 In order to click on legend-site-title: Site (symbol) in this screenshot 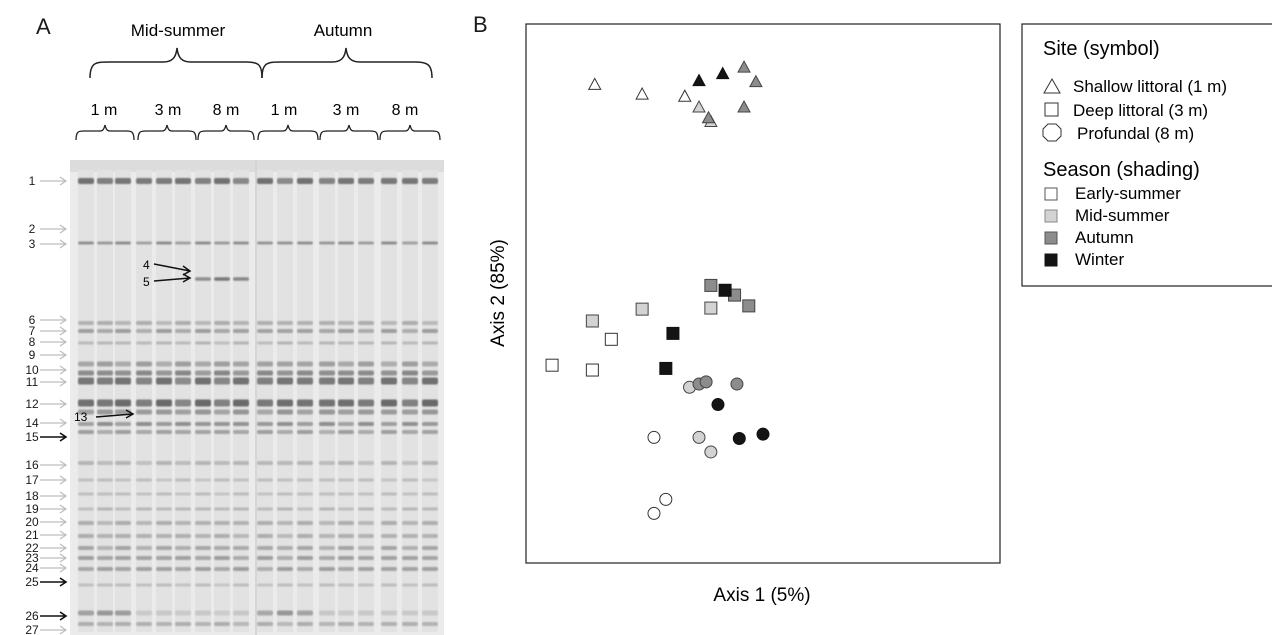, I will do `click(1101, 49)`.